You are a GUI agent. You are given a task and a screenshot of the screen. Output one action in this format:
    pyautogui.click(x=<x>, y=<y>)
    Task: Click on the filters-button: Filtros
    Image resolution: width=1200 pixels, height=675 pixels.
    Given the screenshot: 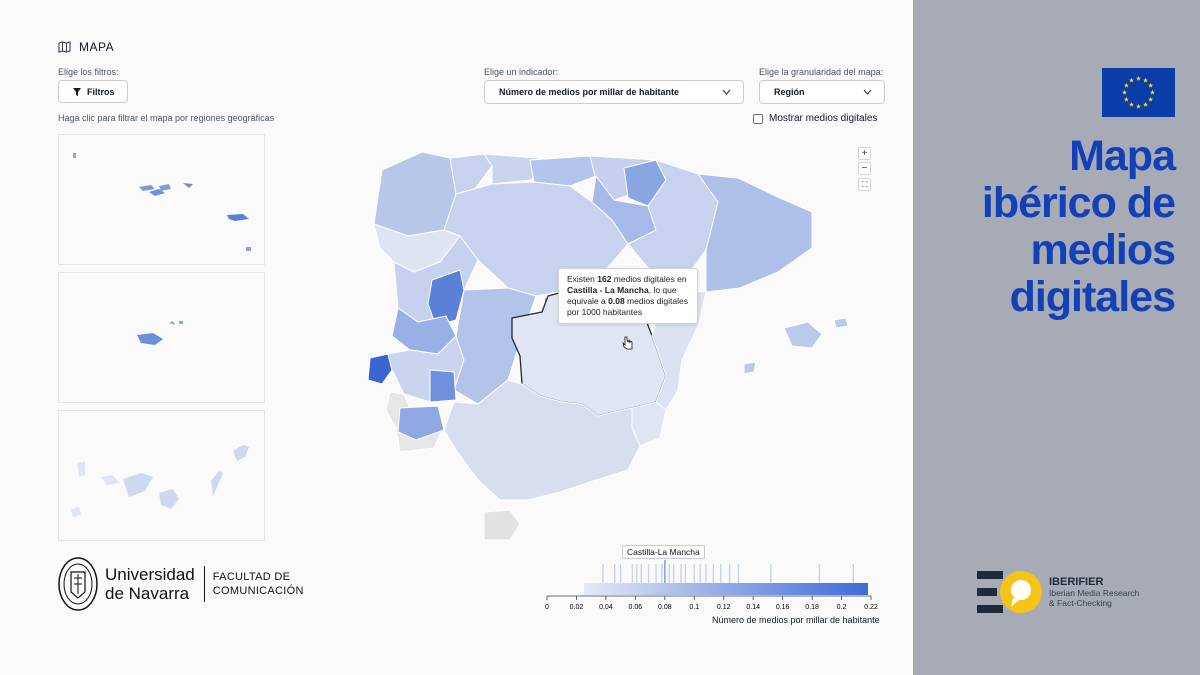 What is the action you would take?
    pyautogui.click(x=93, y=91)
    